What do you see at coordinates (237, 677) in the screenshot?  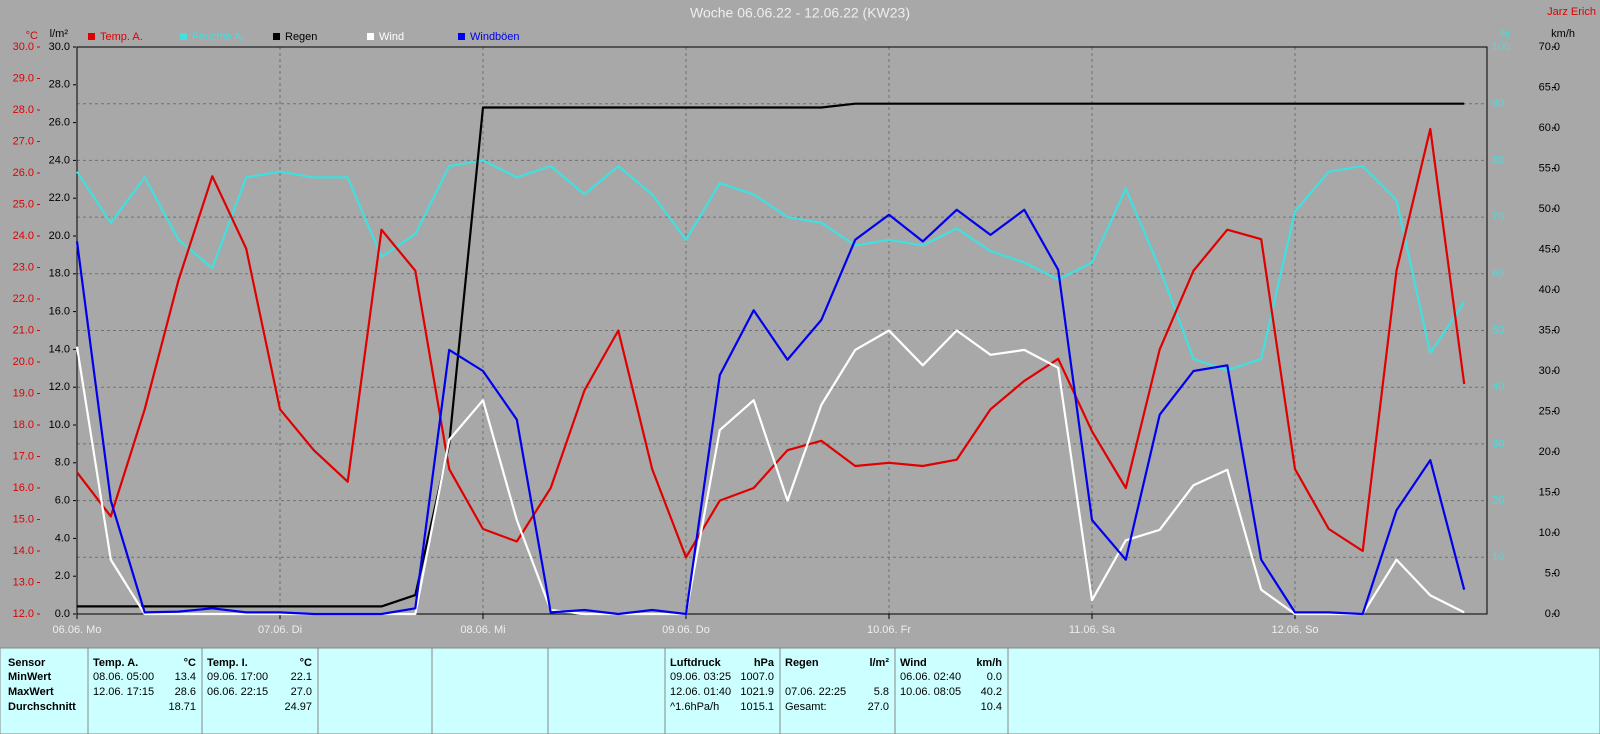 I see `cell-label: 09.06. 17:00` at bounding box center [237, 677].